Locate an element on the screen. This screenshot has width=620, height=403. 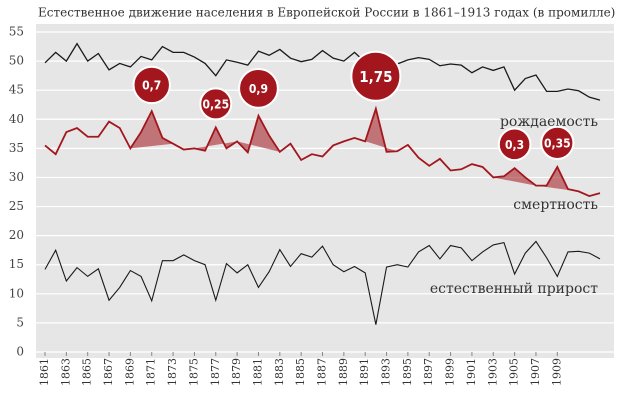
y-tick-label: 0 is located at coordinates (20, 352).